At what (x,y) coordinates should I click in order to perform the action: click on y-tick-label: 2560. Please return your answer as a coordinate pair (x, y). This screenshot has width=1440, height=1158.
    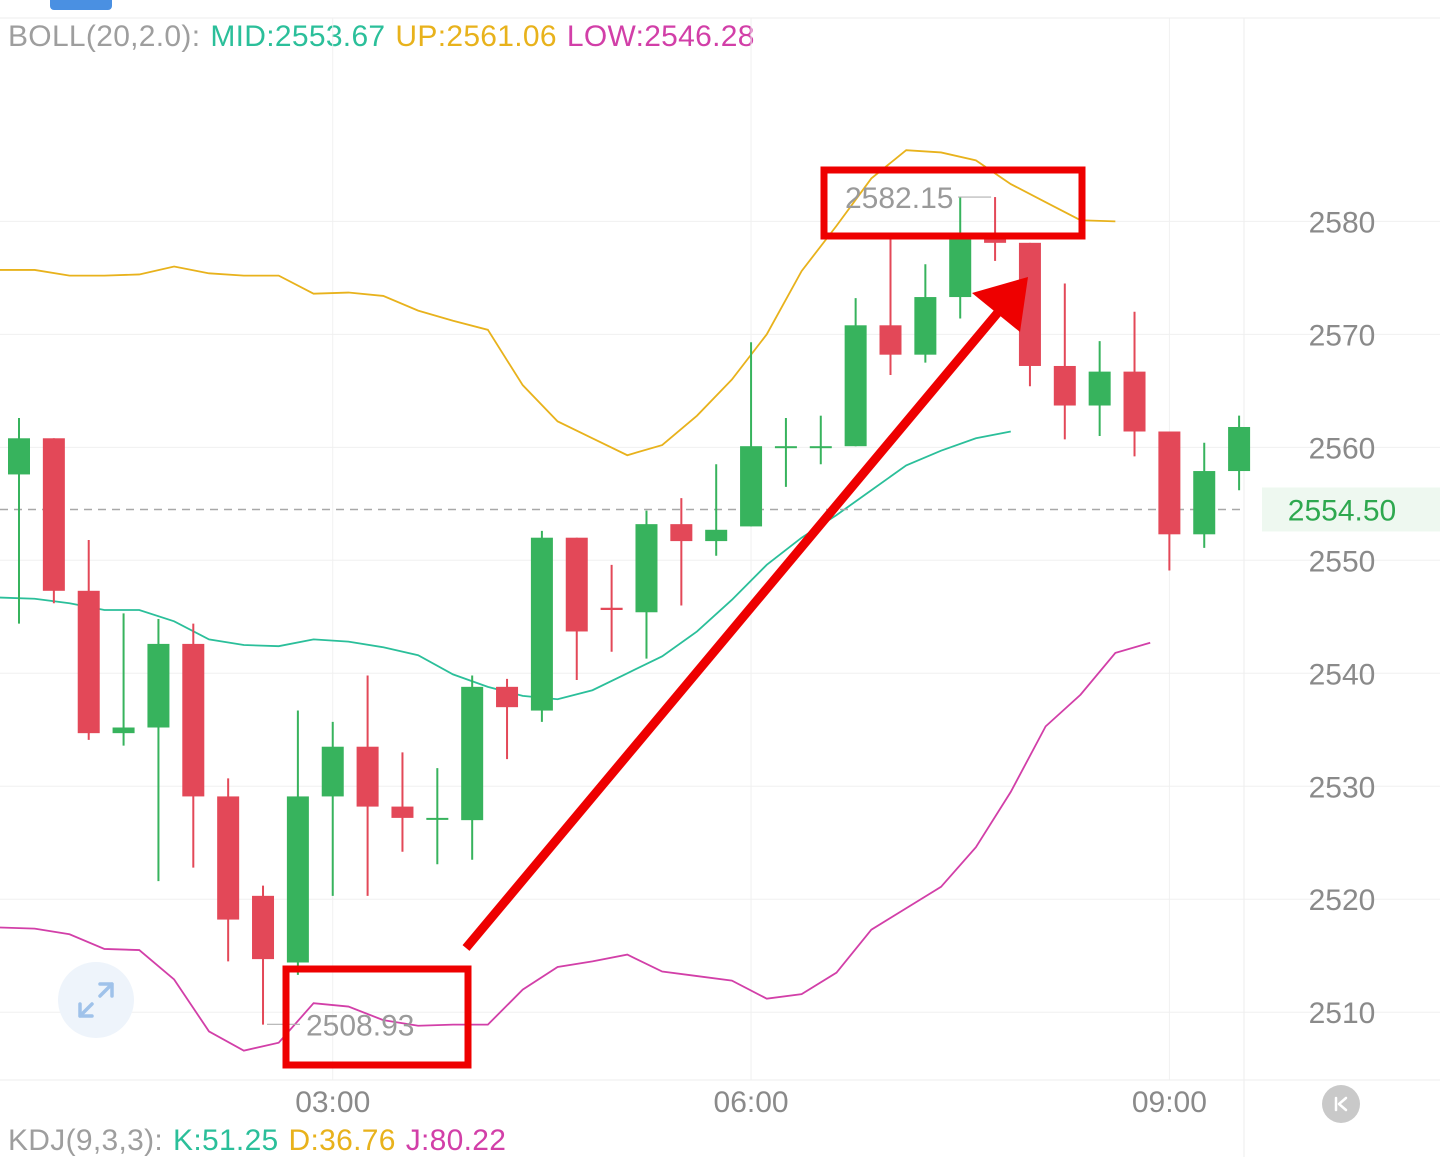
    Looking at the image, I should click on (1342, 448).